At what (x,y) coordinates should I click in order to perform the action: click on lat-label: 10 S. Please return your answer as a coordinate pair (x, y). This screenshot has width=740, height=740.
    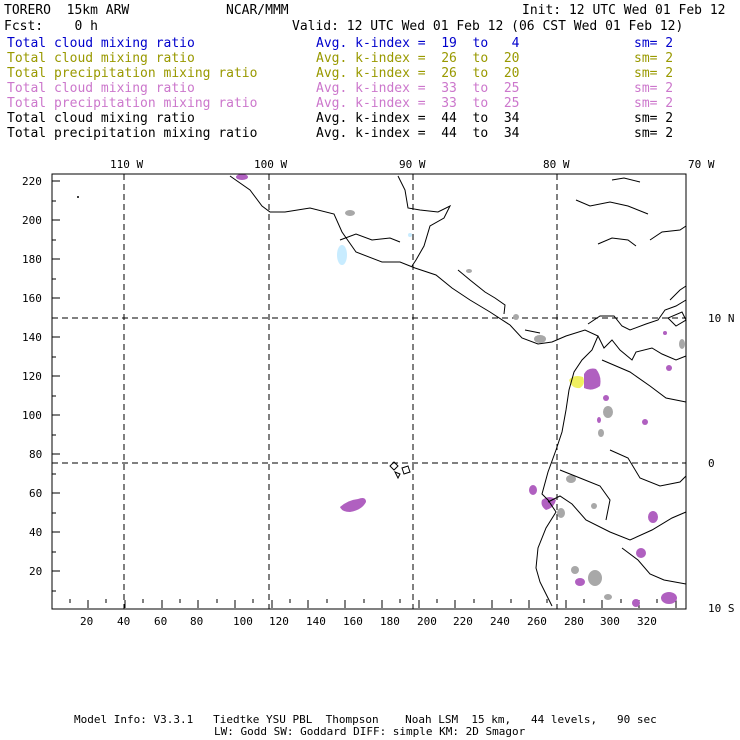
    Looking at the image, I should click on (721, 608).